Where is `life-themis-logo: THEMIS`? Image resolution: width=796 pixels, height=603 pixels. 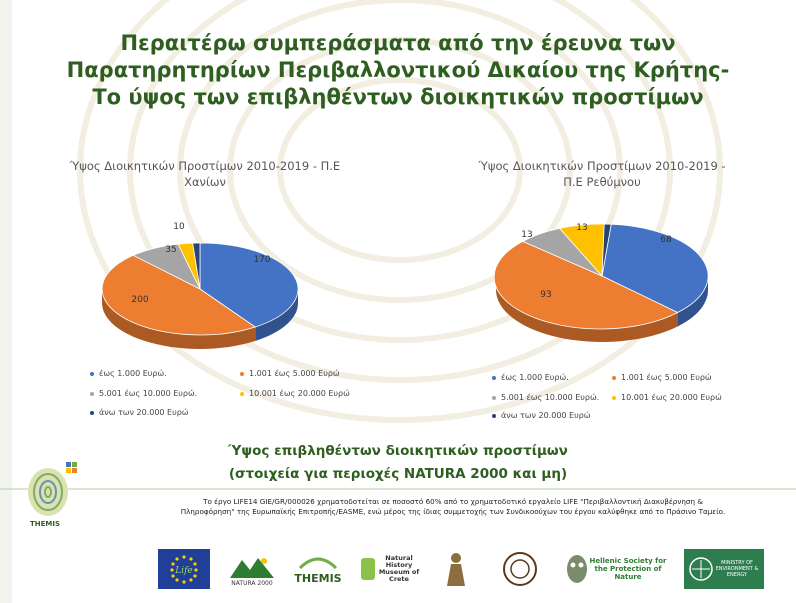 life-themis-logo: THEMIS is located at coordinates (318, 569).